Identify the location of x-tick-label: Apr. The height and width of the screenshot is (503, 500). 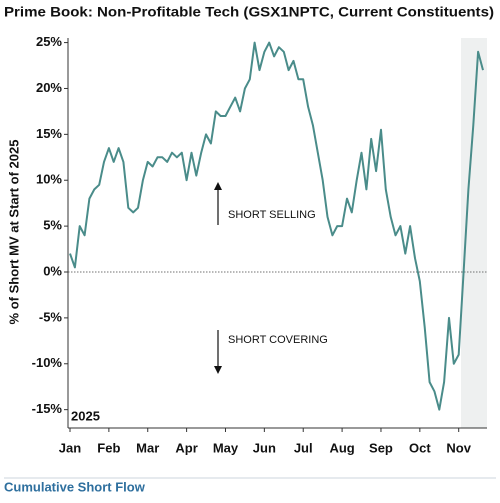
(186, 447).